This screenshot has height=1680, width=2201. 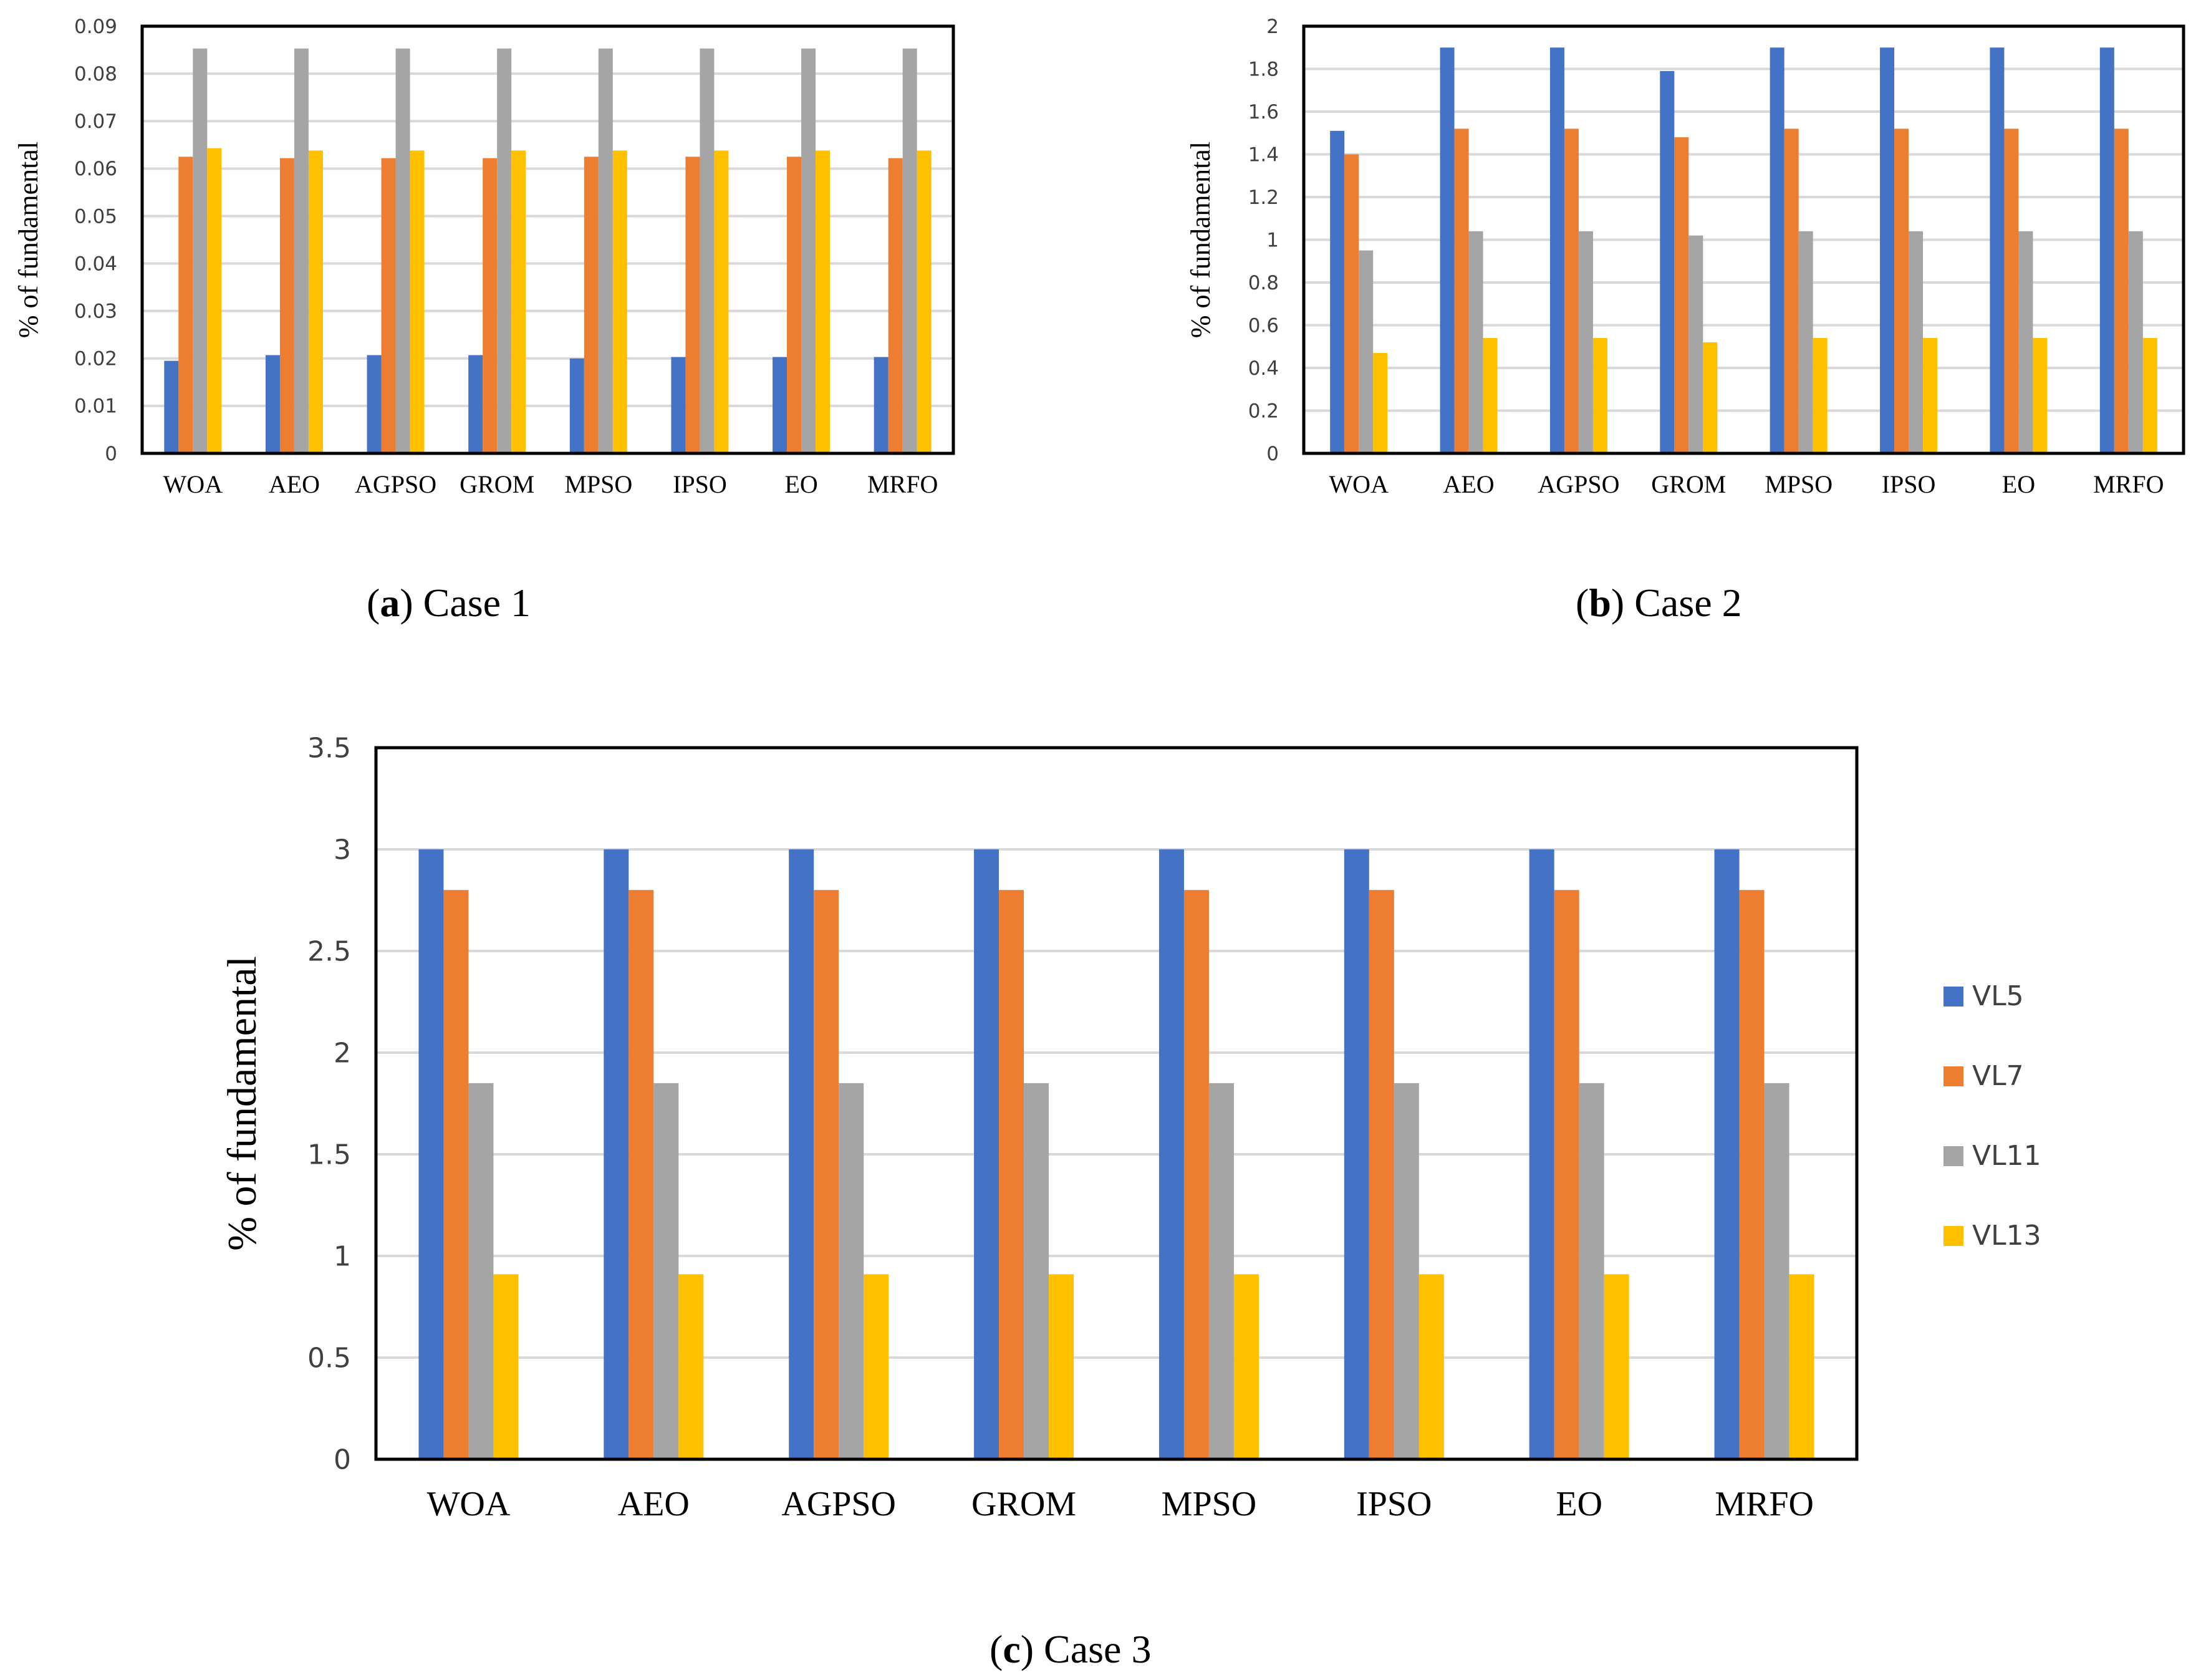 What do you see at coordinates (395, 484) in the screenshot?
I see `x-category-label: AGPSO` at bounding box center [395, 484].